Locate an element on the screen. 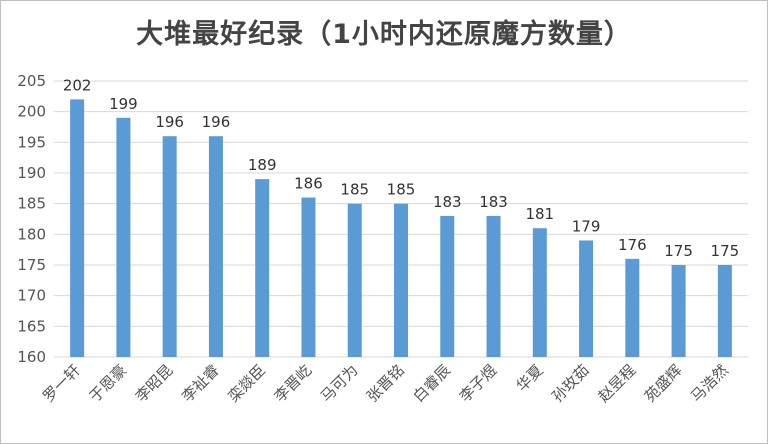 This screenshot has width=768, height=444. x-tick-label: 张晋铭 is located at coordinates (385, 383).